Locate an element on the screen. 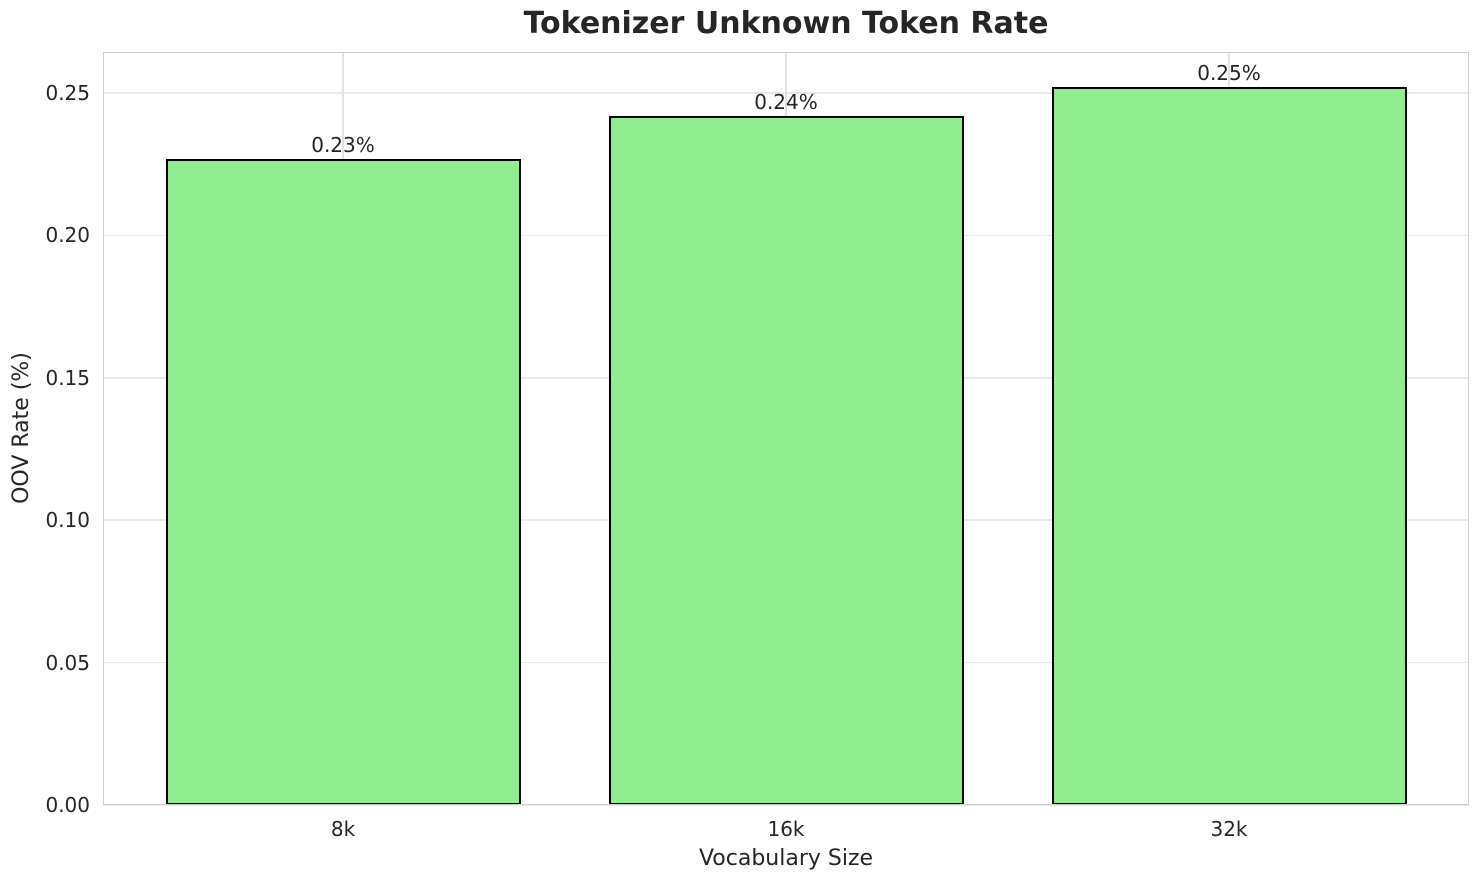  x-tick-label-32k: 32k is located at coordinates (1229, 829).